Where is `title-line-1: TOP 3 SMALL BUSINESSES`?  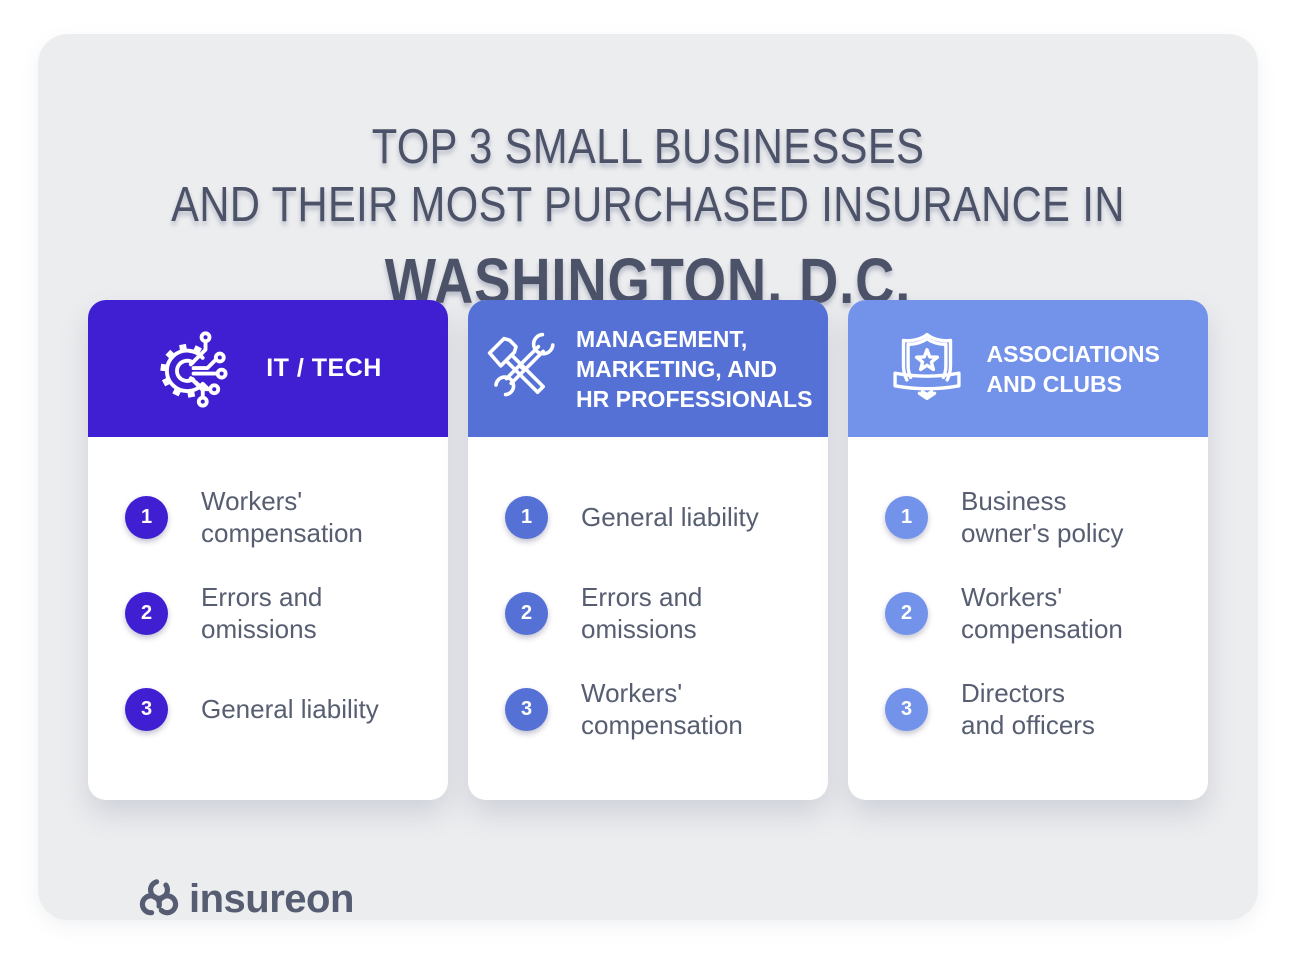 title-line-1: TOP 3 SMALL BUSINESSES is located at coordinates (648, 147).